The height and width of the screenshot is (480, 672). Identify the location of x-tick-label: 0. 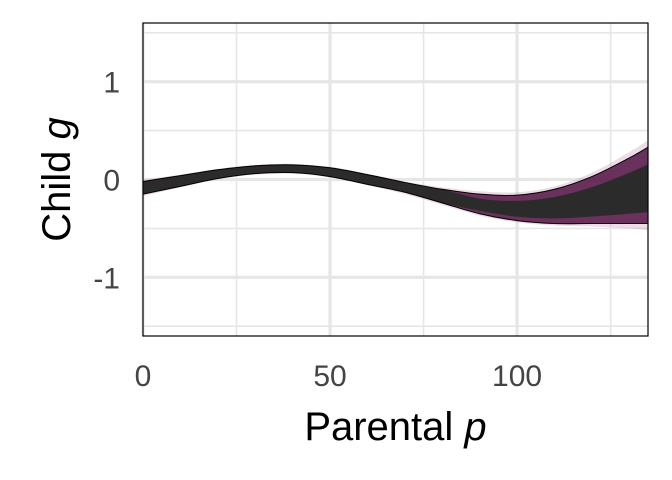
(143, 376).